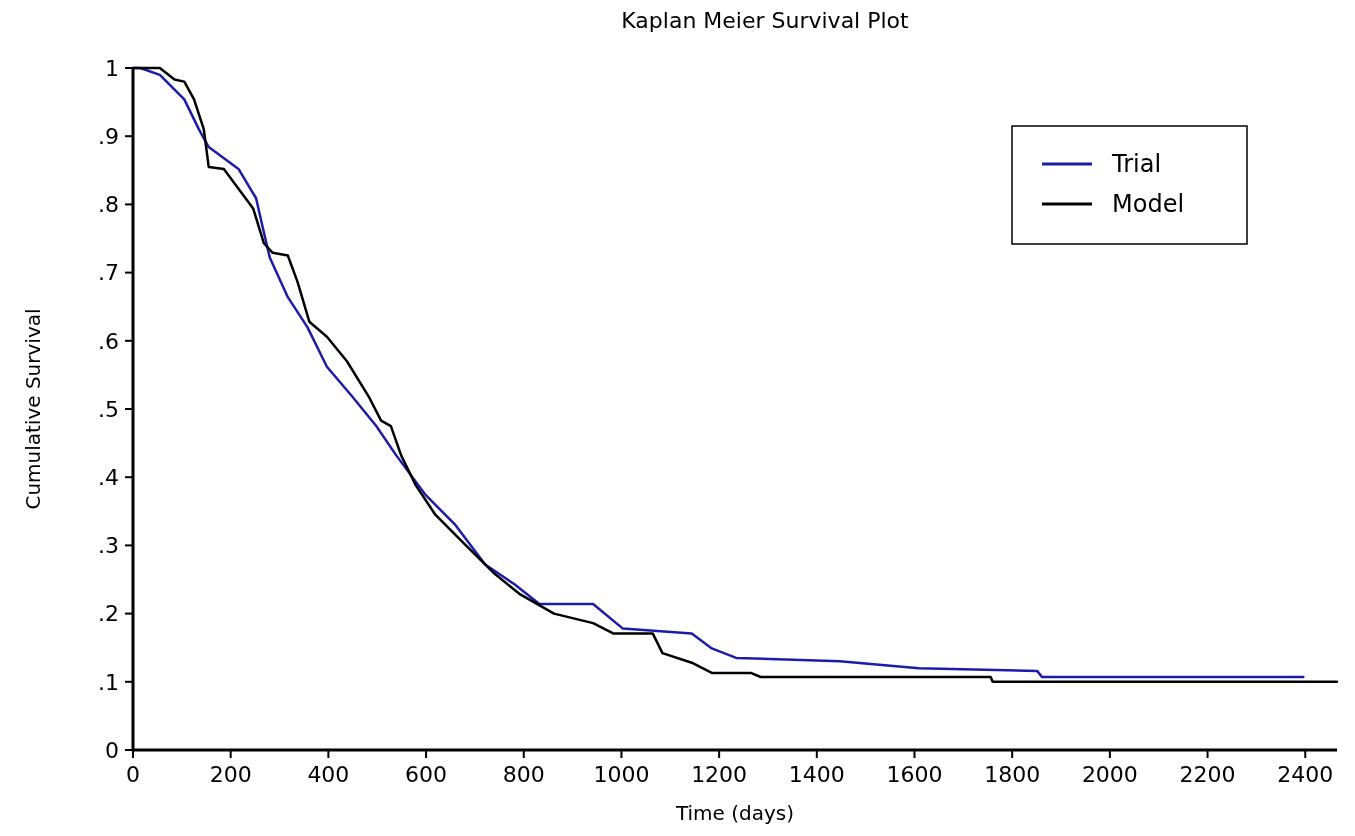  What do you see at coordinates (108, 341) in the screenshot?
I see `y-tick-label: .6` at bounding box center [108, 341].